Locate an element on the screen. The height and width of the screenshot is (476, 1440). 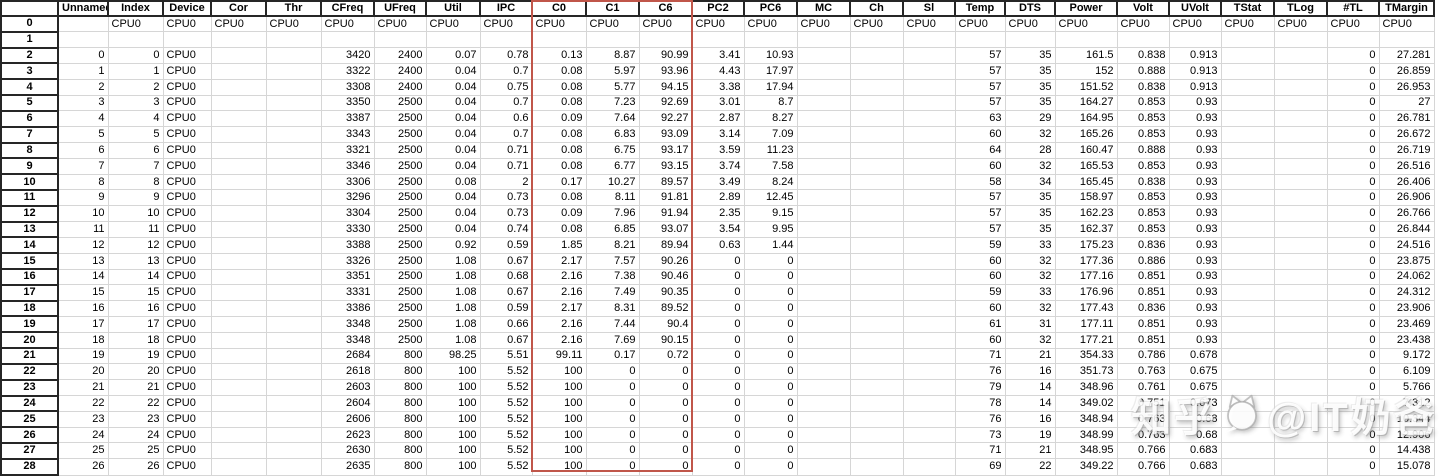
cell: 90.15 is located at coordinates (665, 340).